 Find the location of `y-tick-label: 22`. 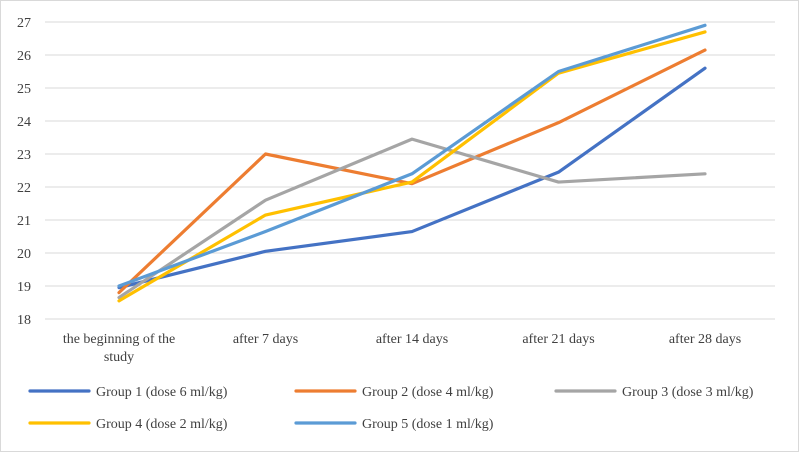

y-tick-label: 22 is located at coordinates (24, 188).